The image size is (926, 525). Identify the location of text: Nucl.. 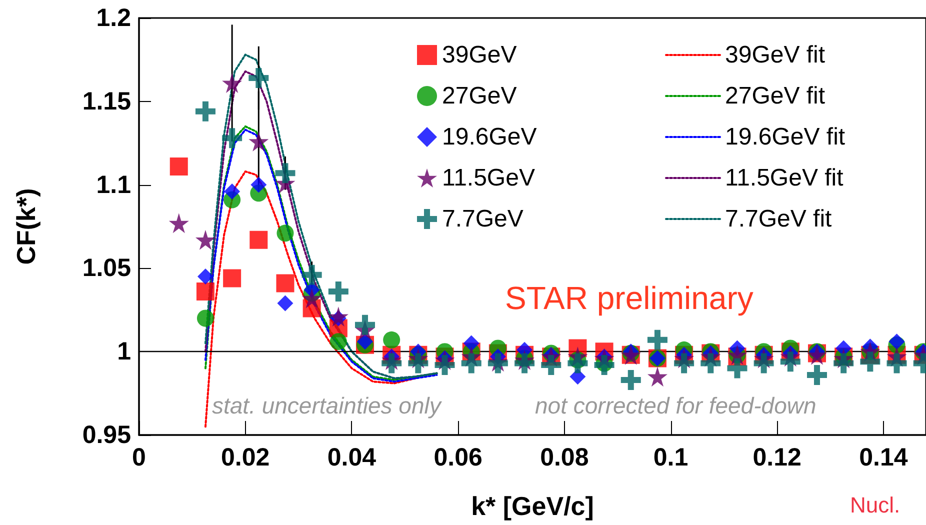
(875, 505).